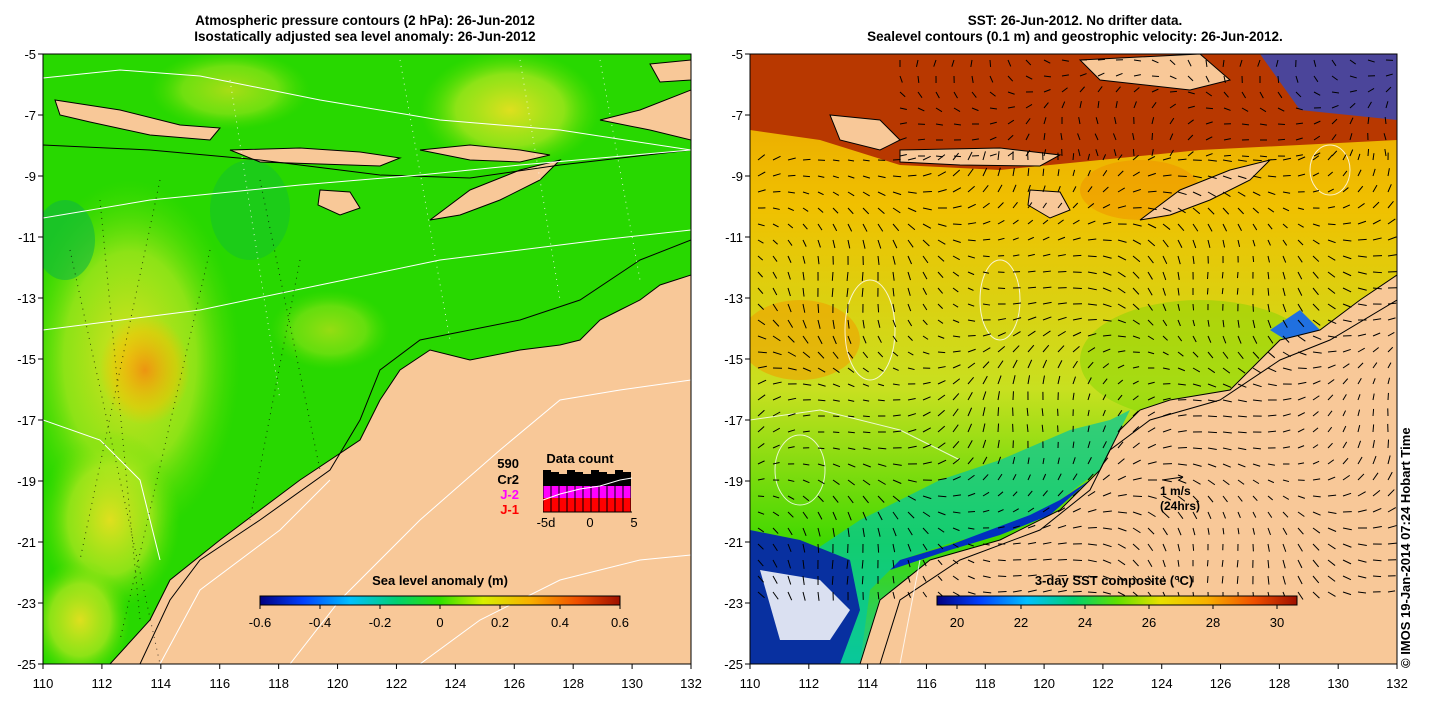  I want to click on imos-credit: © IMOS 19-Jan-2014 07:24 Hobart Time, so click(1405, 547).